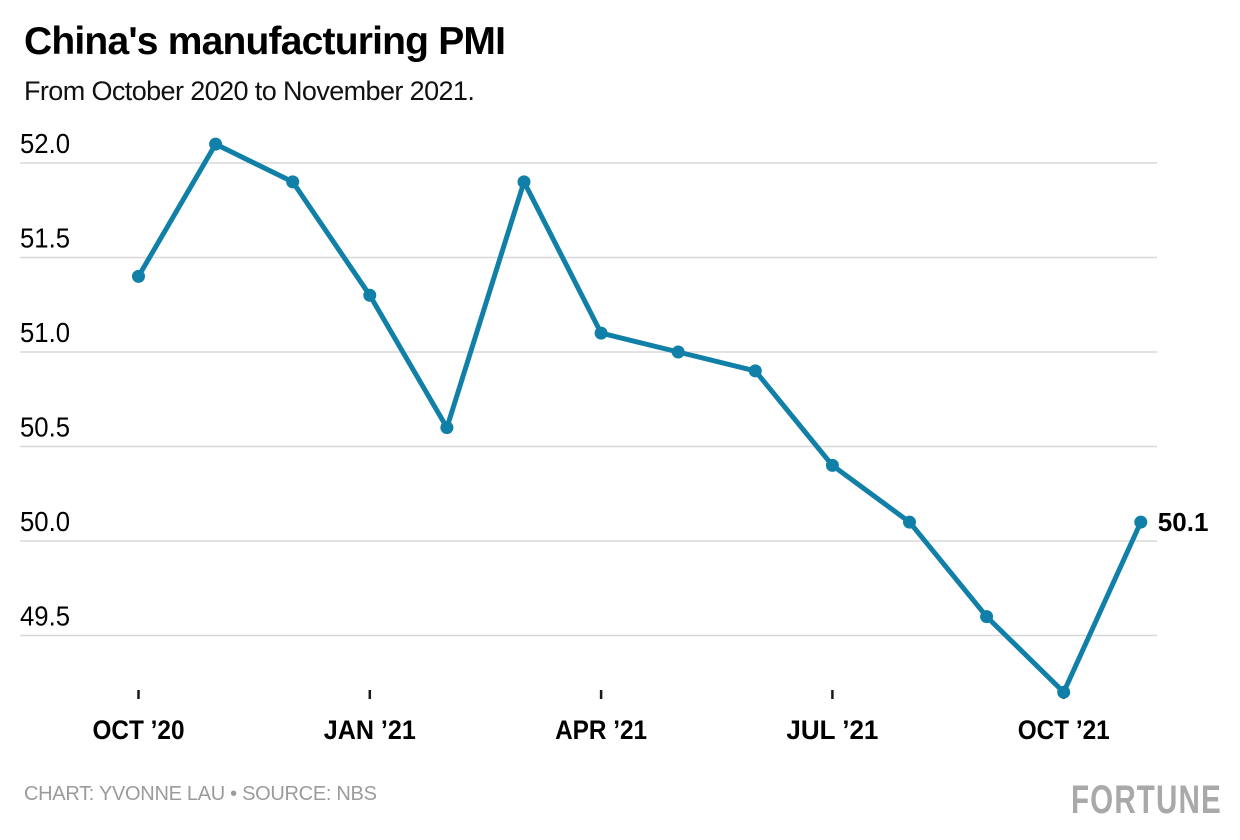  I want to click on x-axis-label: APR ’21, so click(601, 730).